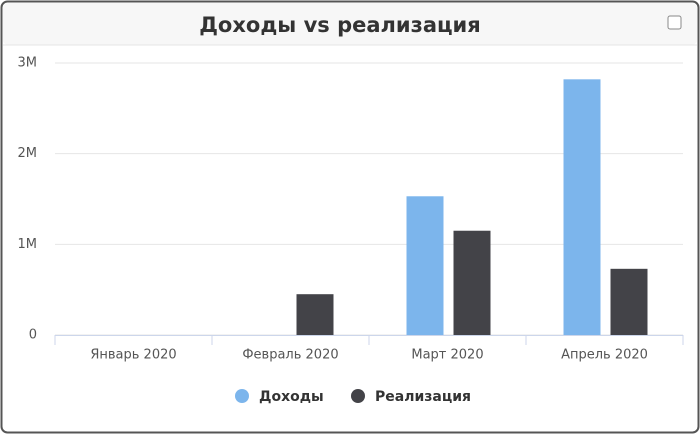 This screenshot has height=438, width=700. I want to click on header-band, so click(350, 24).